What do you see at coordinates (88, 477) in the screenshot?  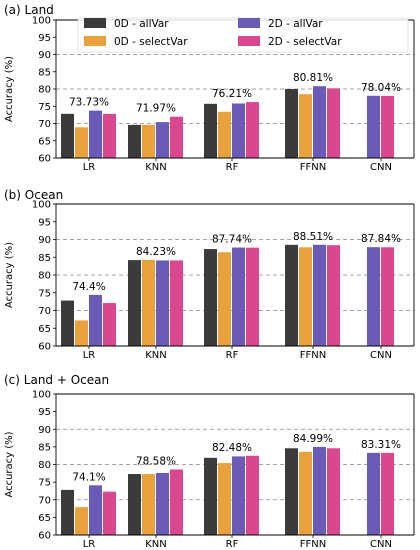 I see `data-label: 74.1%` at bounding box center [88, 477].